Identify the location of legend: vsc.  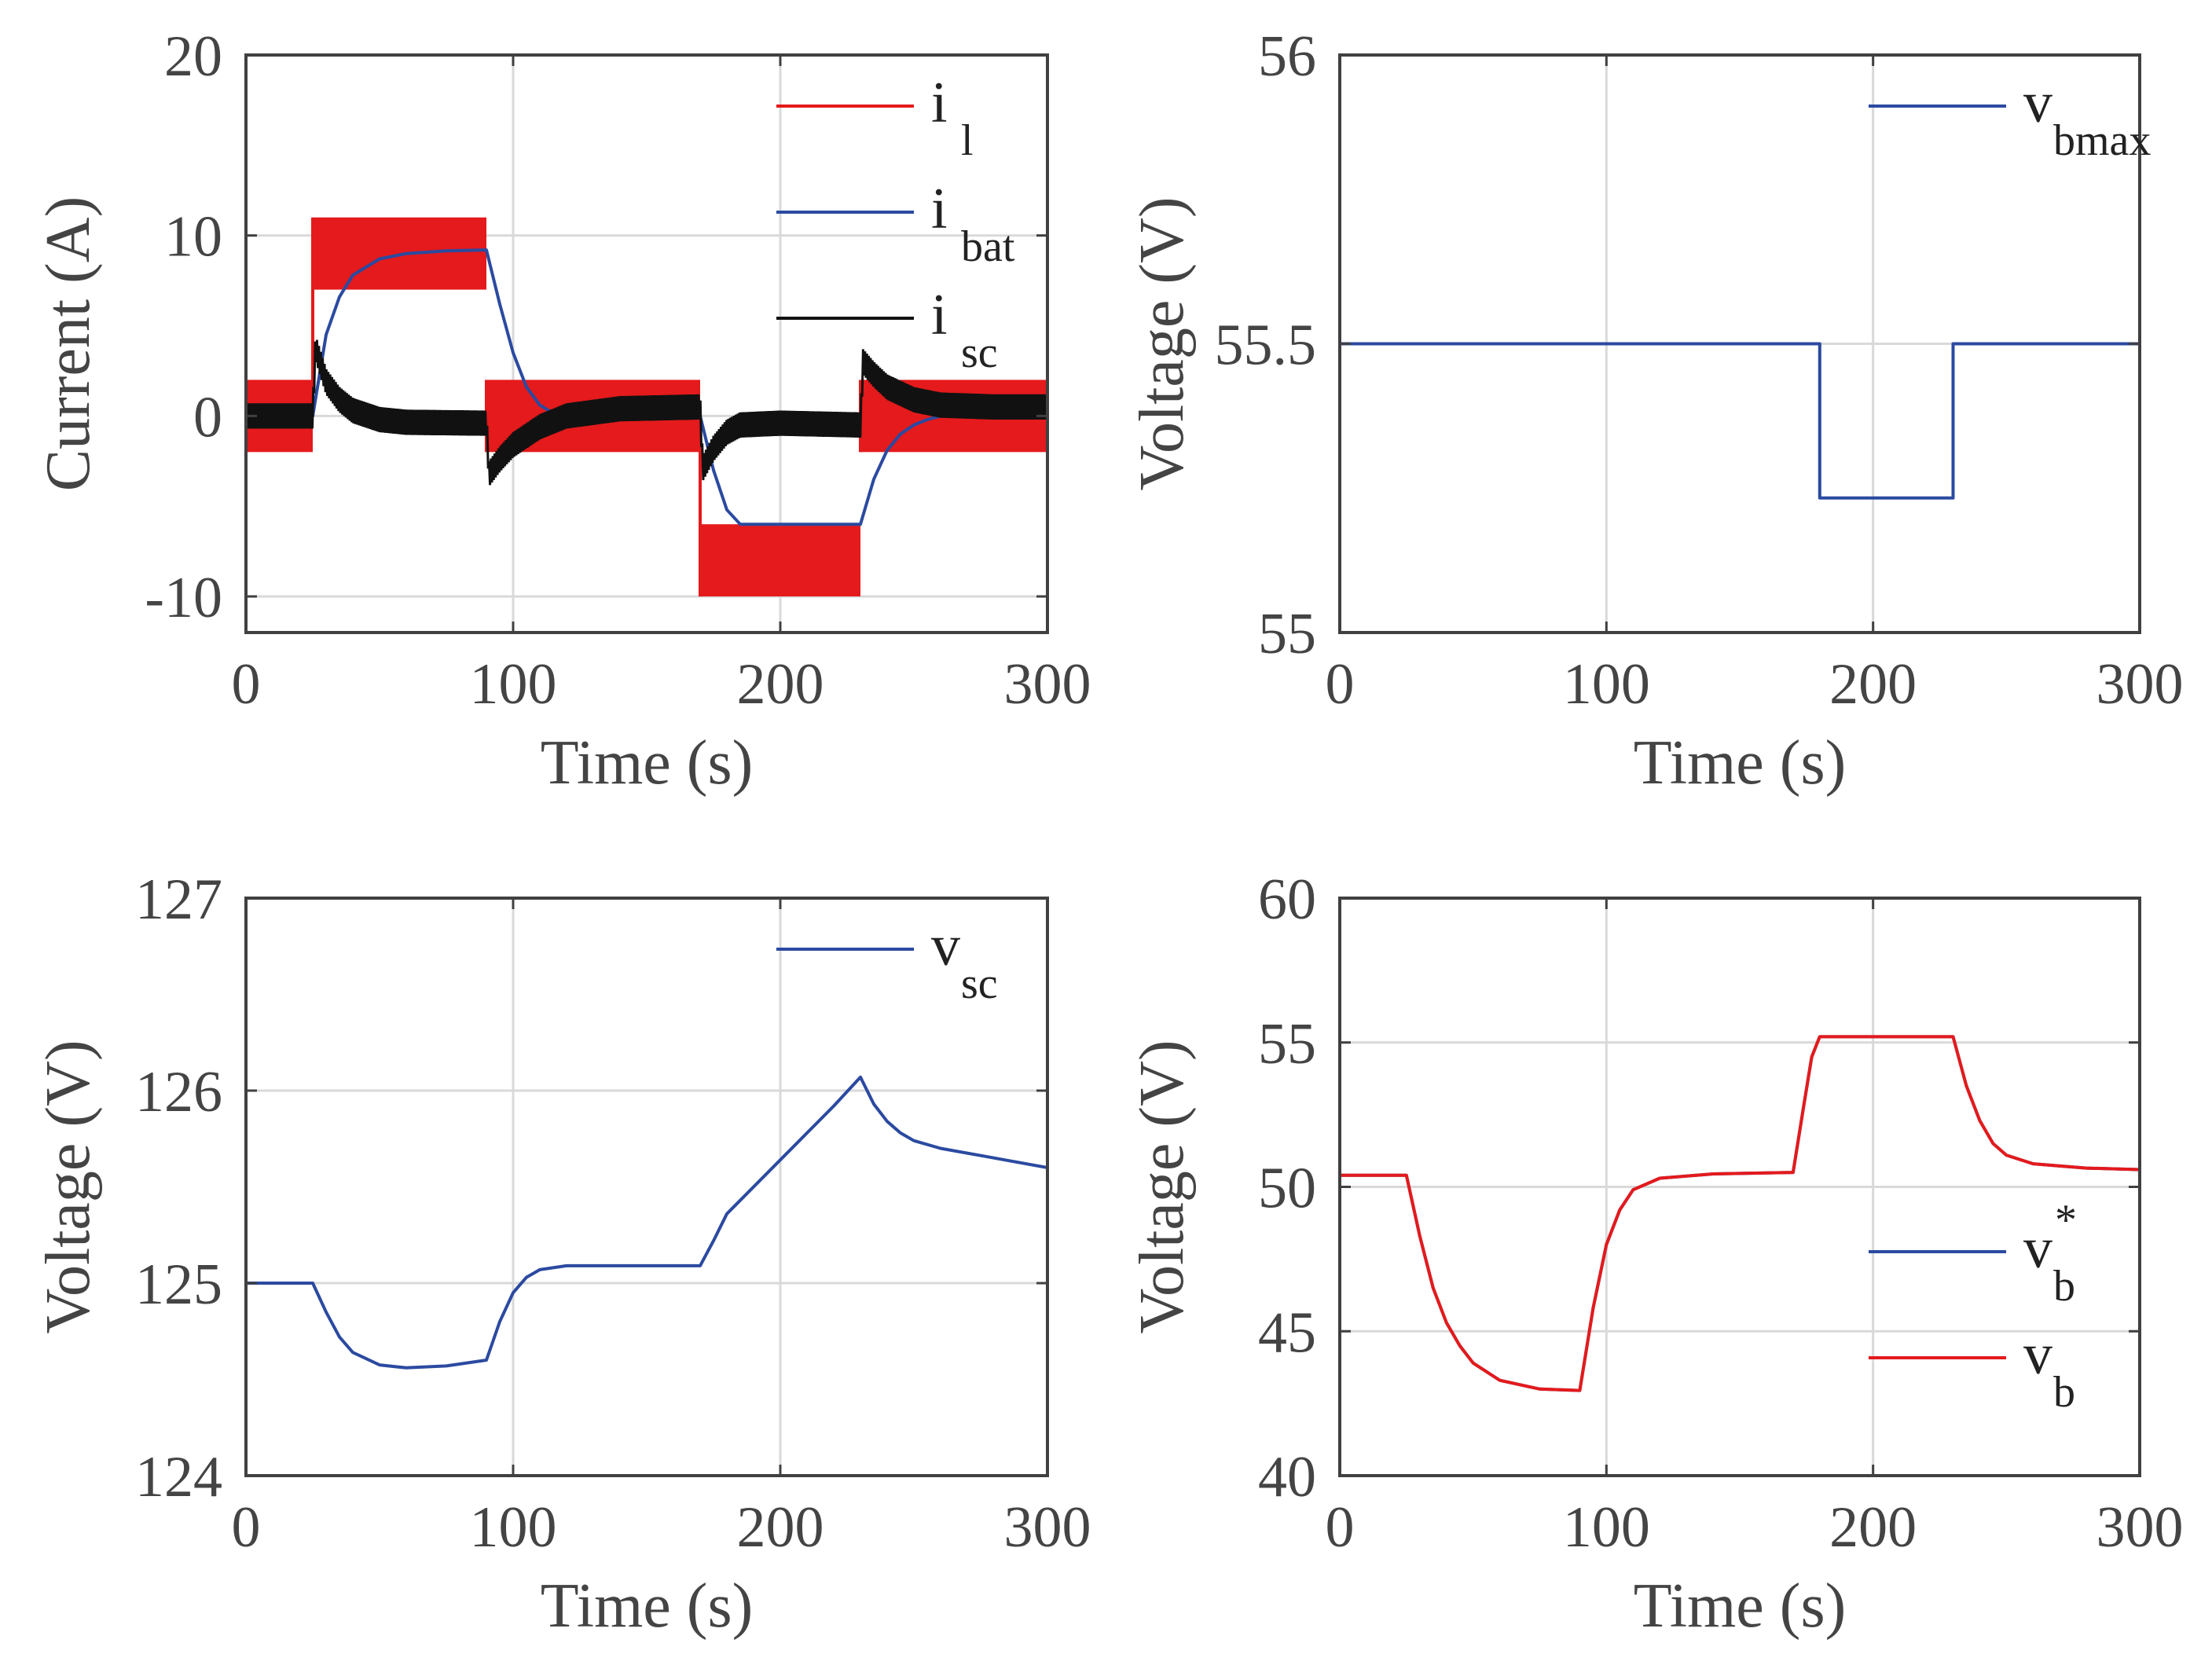
(887, 961).